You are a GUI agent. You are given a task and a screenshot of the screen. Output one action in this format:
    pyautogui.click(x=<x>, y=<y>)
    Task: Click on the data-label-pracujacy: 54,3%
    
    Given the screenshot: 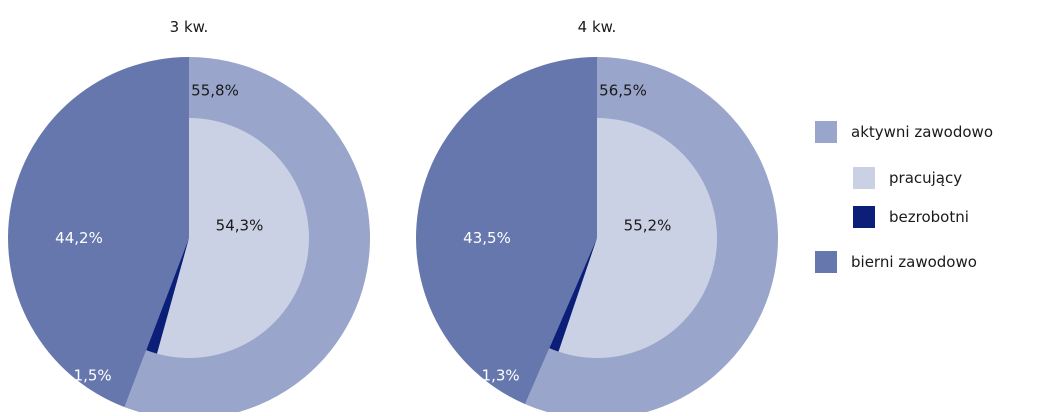 What is the action you would take?
    pyautogui.click(x=240, y=225)
    